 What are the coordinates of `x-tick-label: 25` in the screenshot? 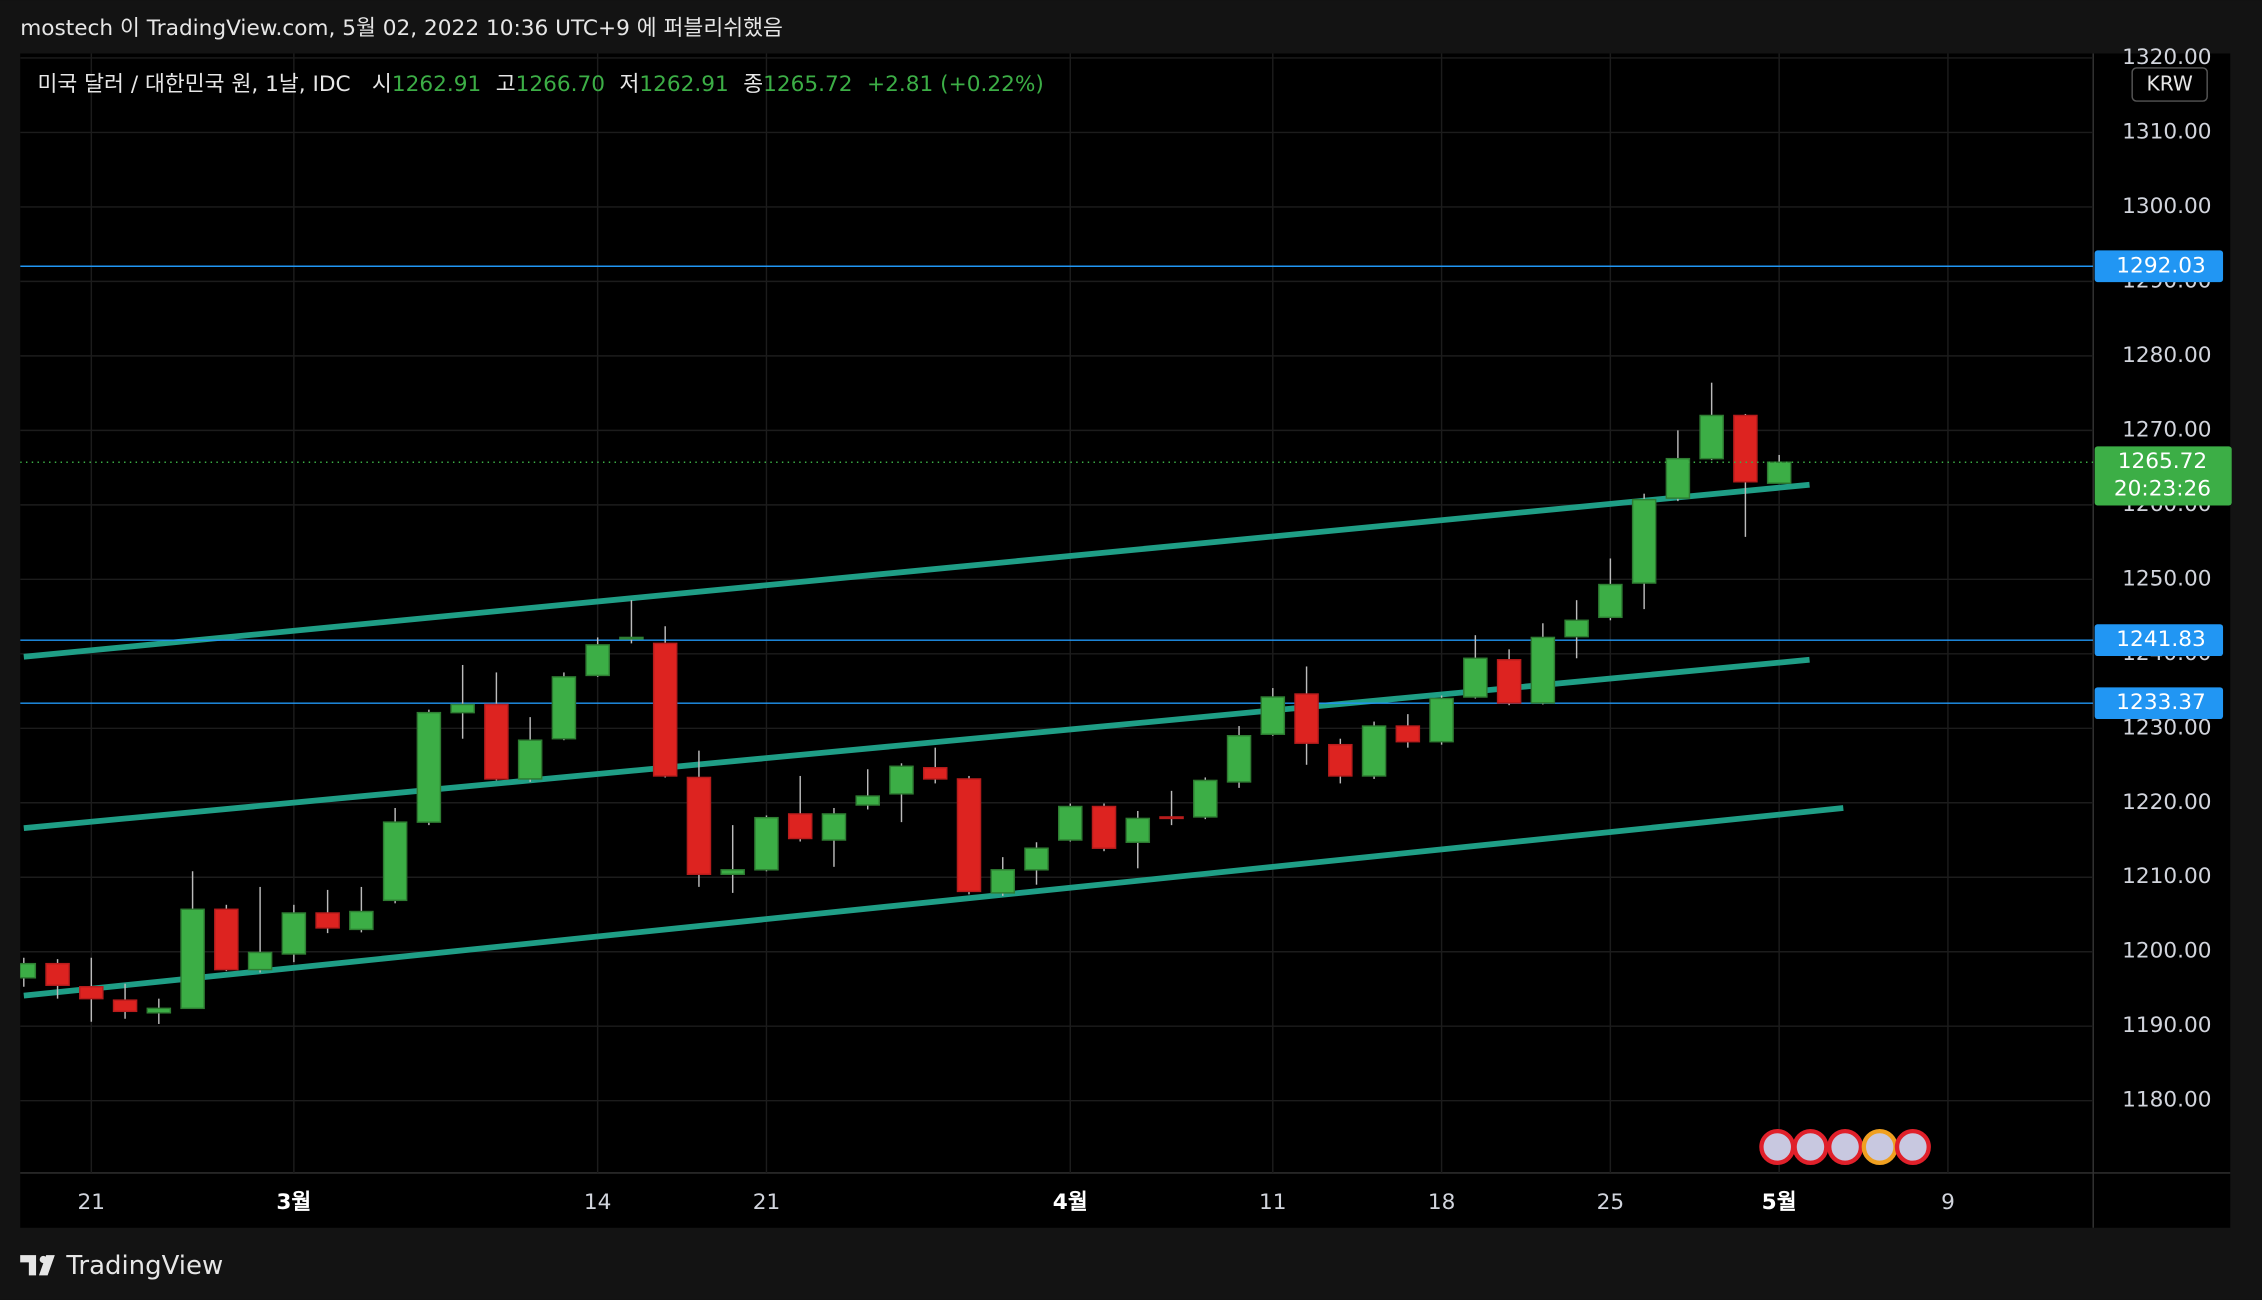 It's located at (1611, 1202).